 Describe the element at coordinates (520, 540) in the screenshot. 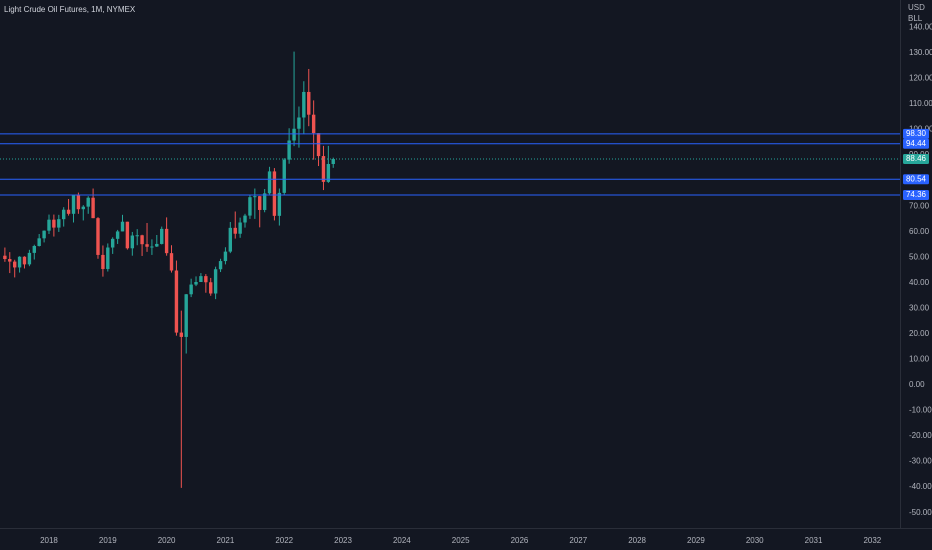

I see `x-tick-label: 2026` at that location.